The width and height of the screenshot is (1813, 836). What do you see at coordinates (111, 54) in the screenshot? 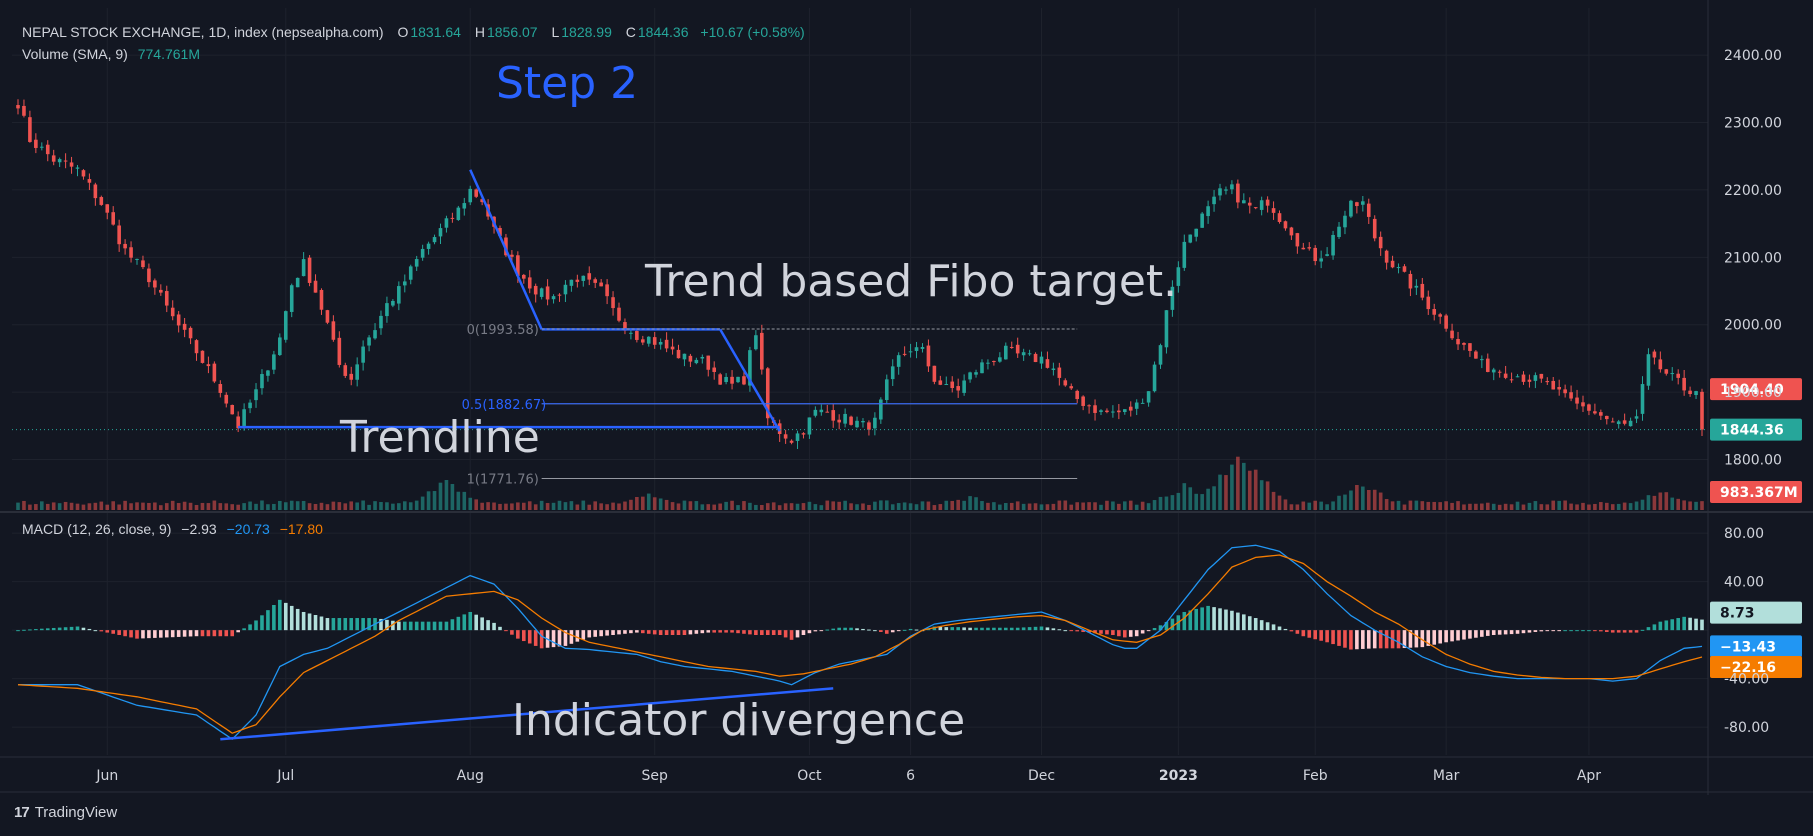
I see `volume-legend: Volume (SMA, 9) 774.761M` at bounding box center [111, 54].